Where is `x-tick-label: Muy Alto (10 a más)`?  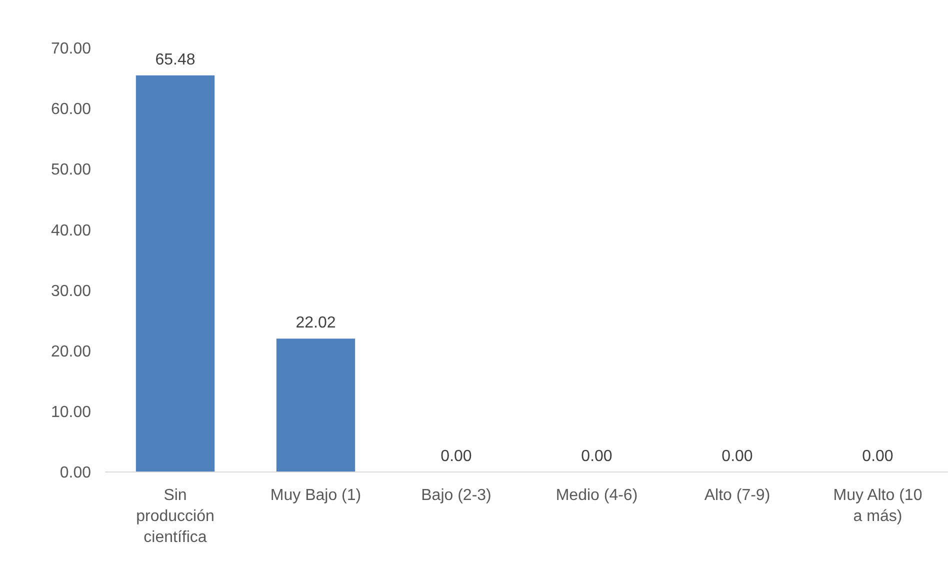 x-tick-label: Muy Alto (10 a más) is located at coordinates (877, 506).